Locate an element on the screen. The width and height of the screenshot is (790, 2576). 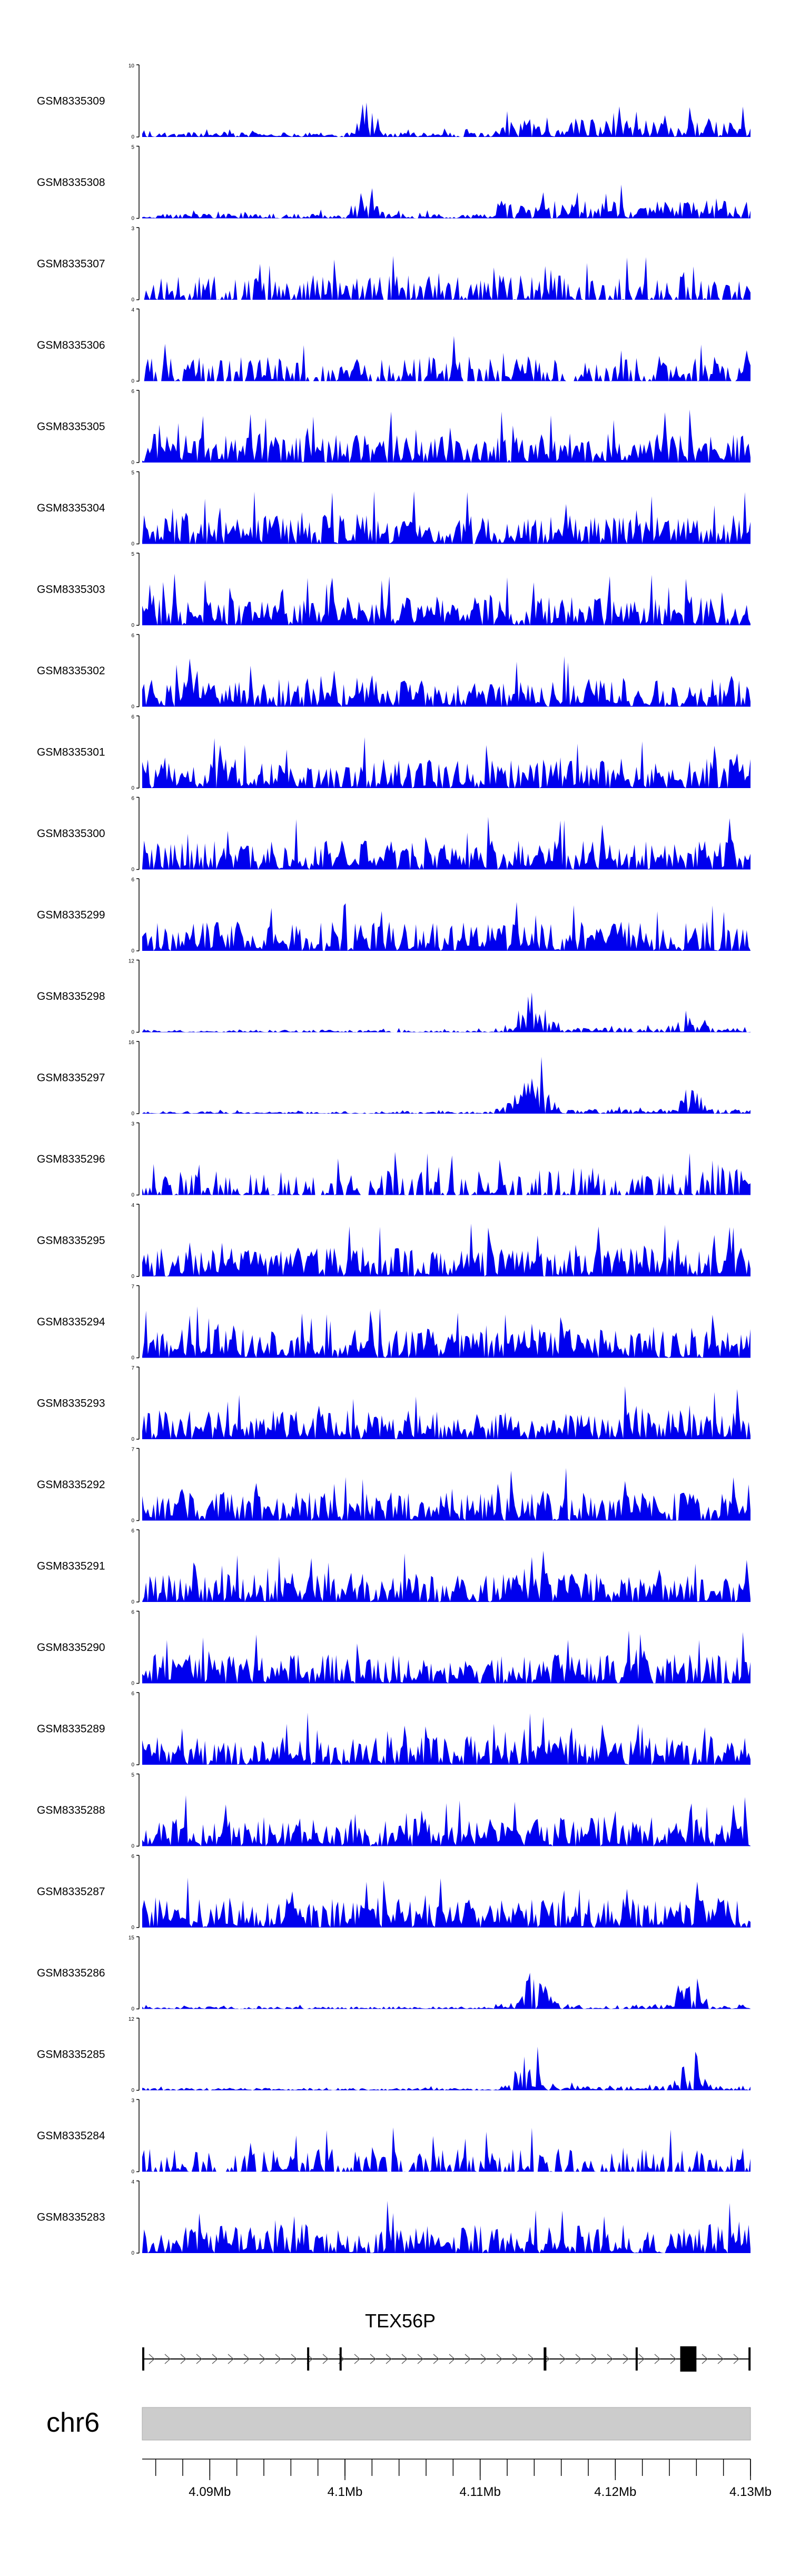
y-axis-max-label: 10 is located at coordinates (132, 66).